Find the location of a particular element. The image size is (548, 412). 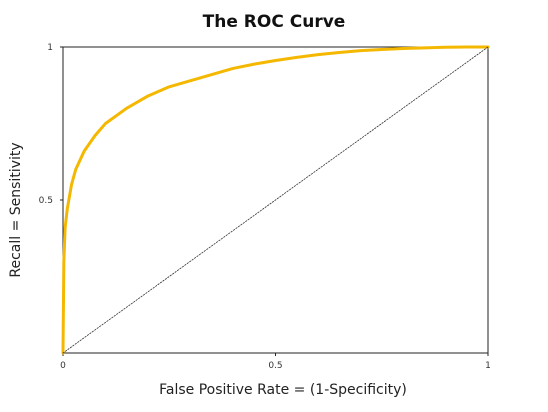

chart-title: The ROC Curve is located at coordinates (274, 22).